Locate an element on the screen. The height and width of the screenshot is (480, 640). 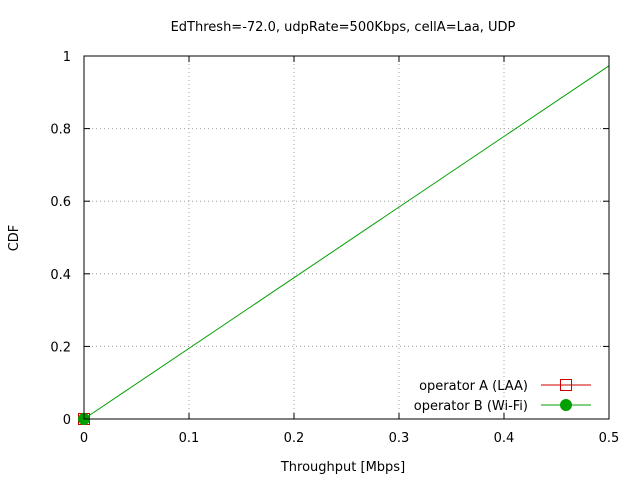
legend-entry: operator A (LAA) is located at coordinates (505, 386).